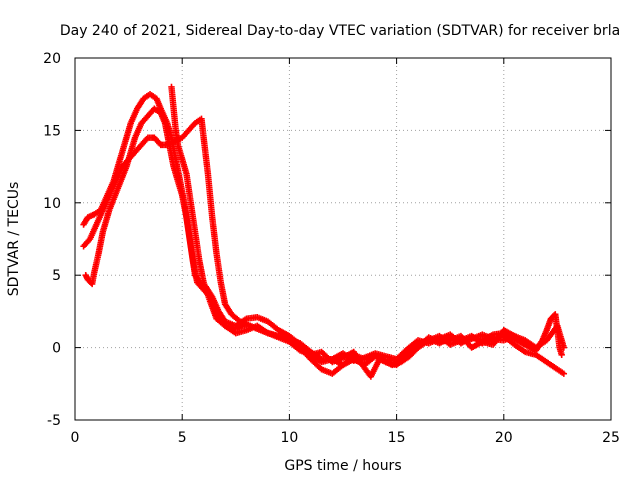 The height and width of the screenshot is (480, 640). Describe the element at coordinates (52, 131) in the screenshot. I see `y-tick-label: 15` at that location.